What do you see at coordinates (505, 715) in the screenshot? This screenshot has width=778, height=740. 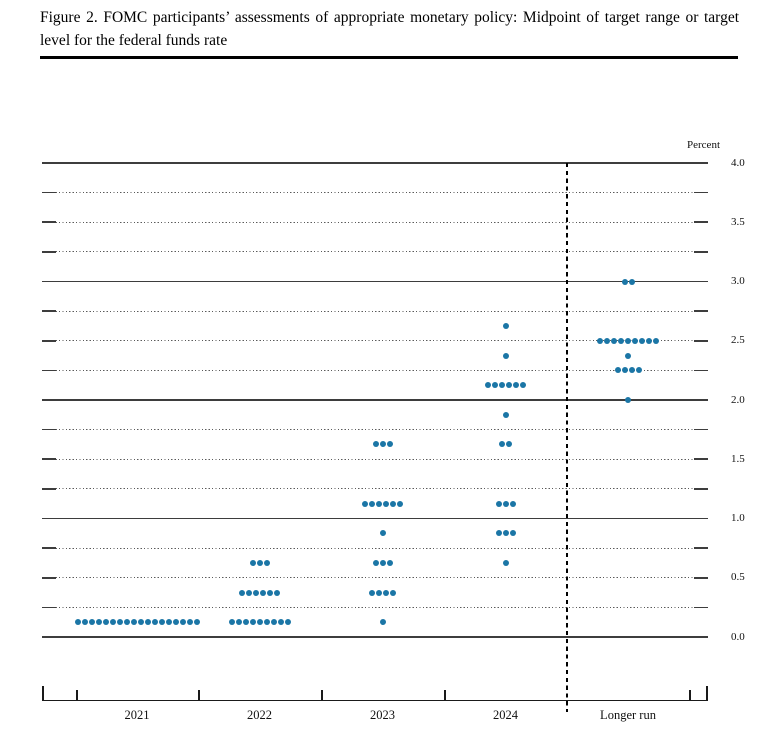 I see `x-category-label: 2024` at bounding box center [505, 715].